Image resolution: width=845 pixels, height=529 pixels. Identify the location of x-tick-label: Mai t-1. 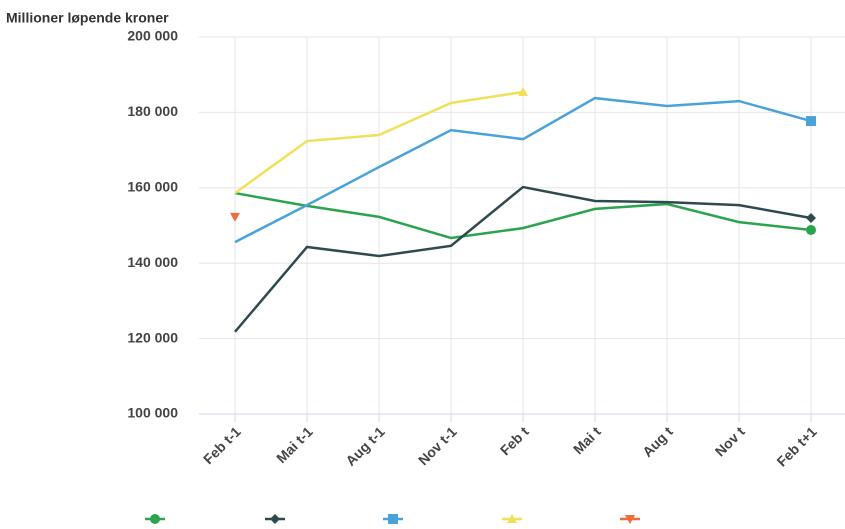
(294, 444).